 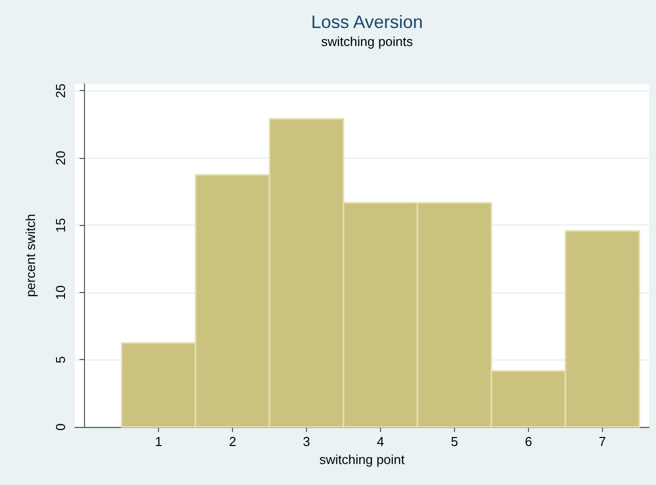 What do you see at coordinates (60, 360) in the screenshot?
I see `y-tick-label: 5` at bounding box center [60, 360].